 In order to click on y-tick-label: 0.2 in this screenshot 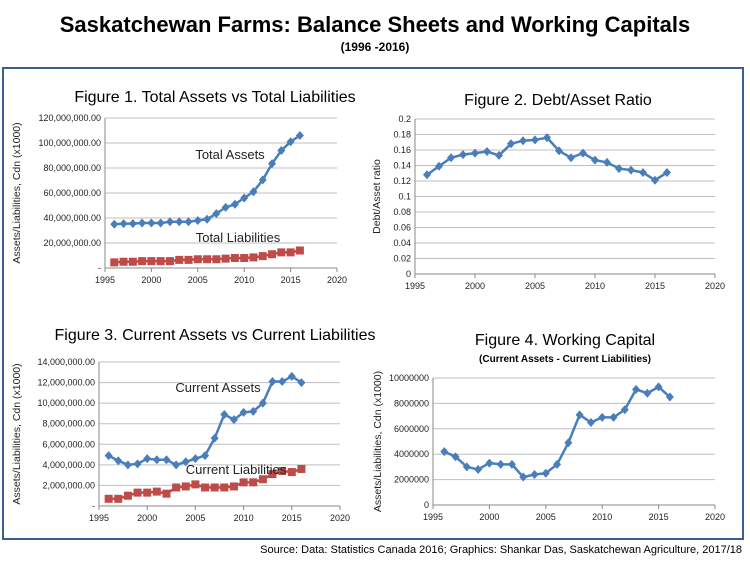, I will do `click(404, 119)`.